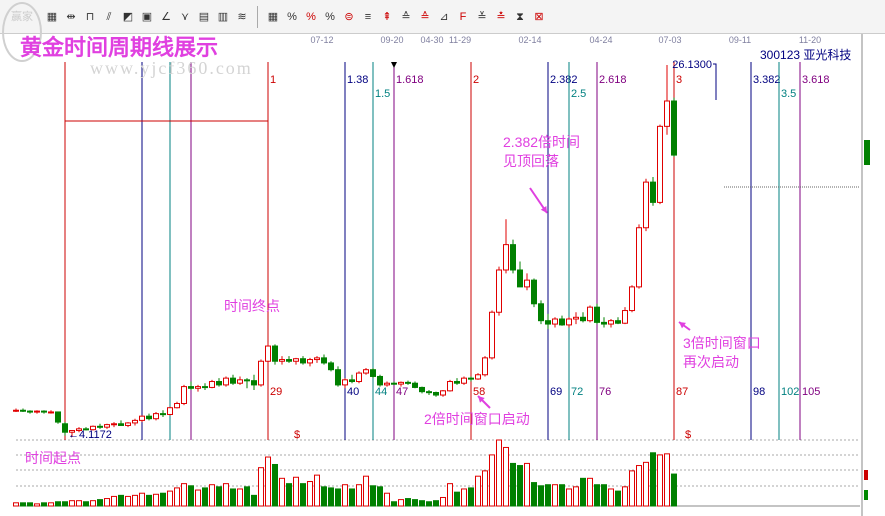  I want to click on gold-cycle-icon: ≙, so click(425, 16).